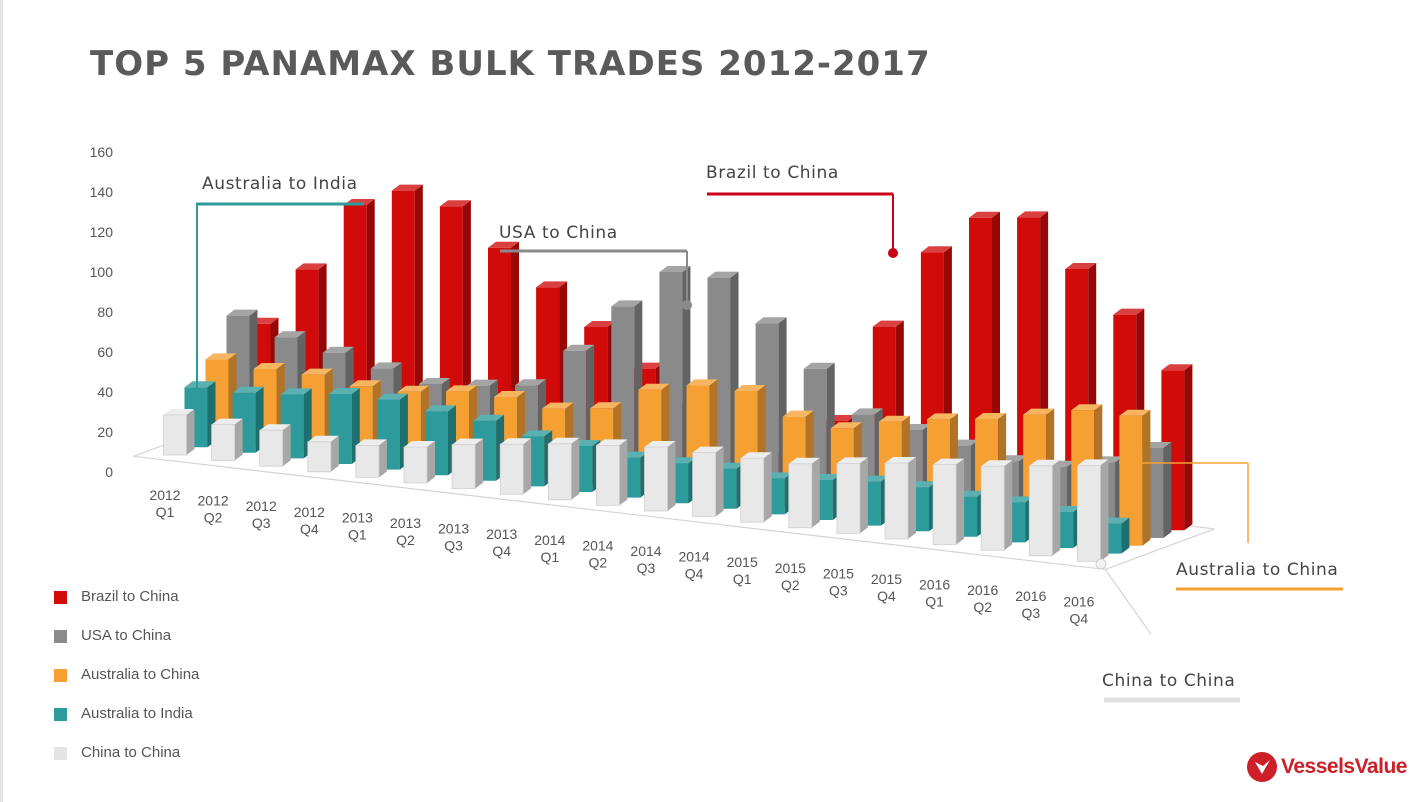 The image size is (1415, 802). What do you see at coordinates (838, 581) in the screenshot?
I see `x-tick-label: 2015 Q3` at bounding box center [838, 581].